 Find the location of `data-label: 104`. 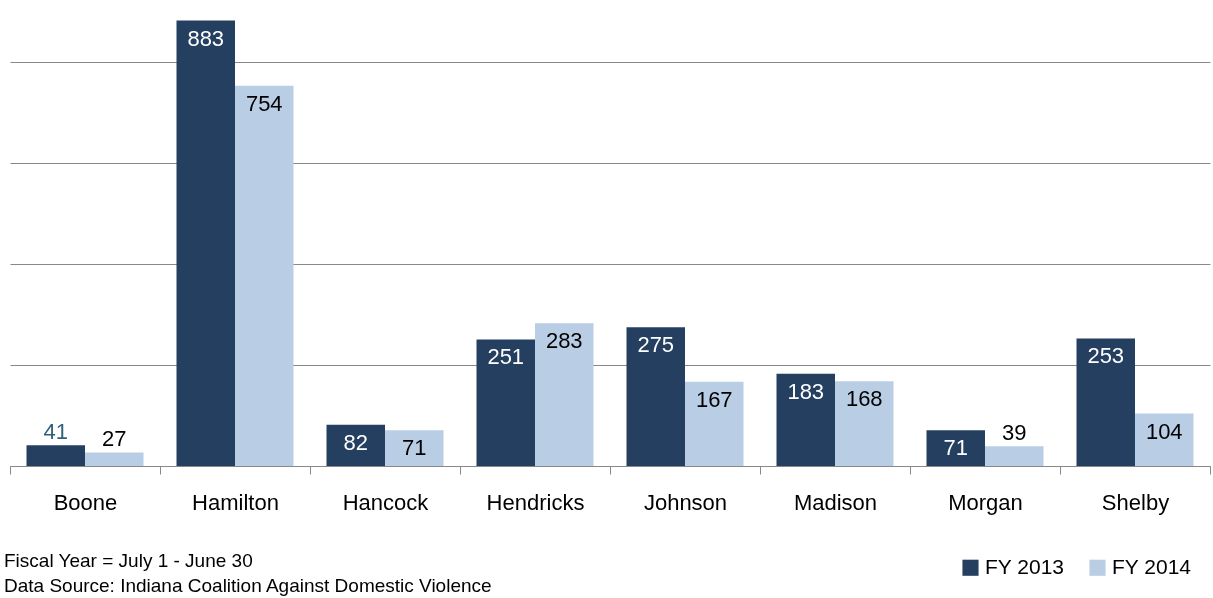

data-label: 104 is located at coordinates (1164, 431).